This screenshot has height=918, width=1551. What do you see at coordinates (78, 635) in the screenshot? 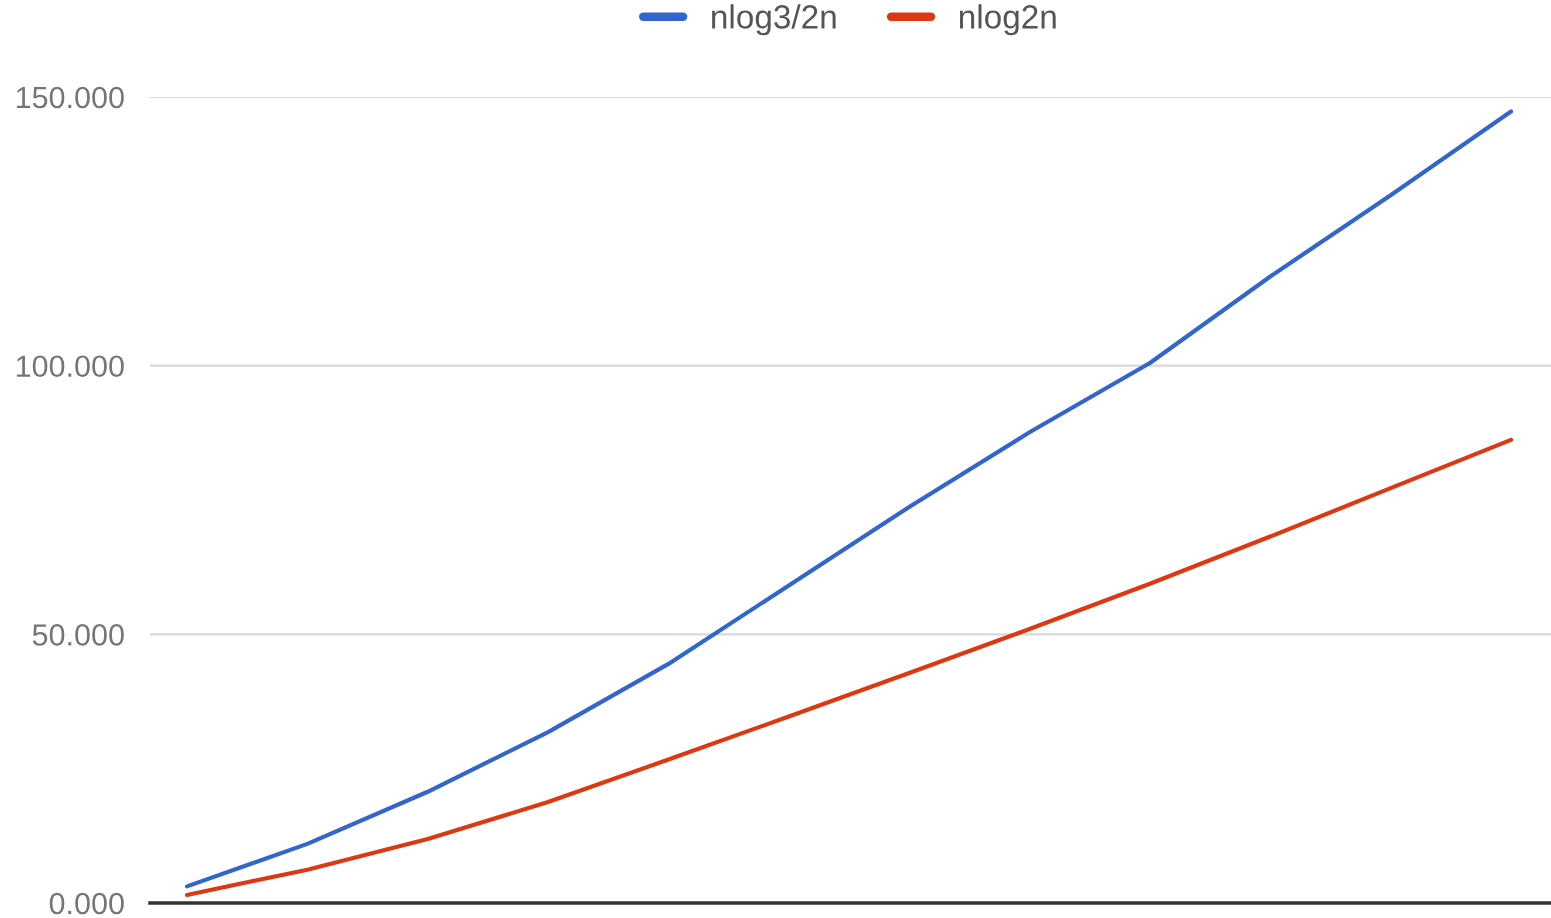
I see `y-tick-label: 50.000` at bounding box center [78, 635].